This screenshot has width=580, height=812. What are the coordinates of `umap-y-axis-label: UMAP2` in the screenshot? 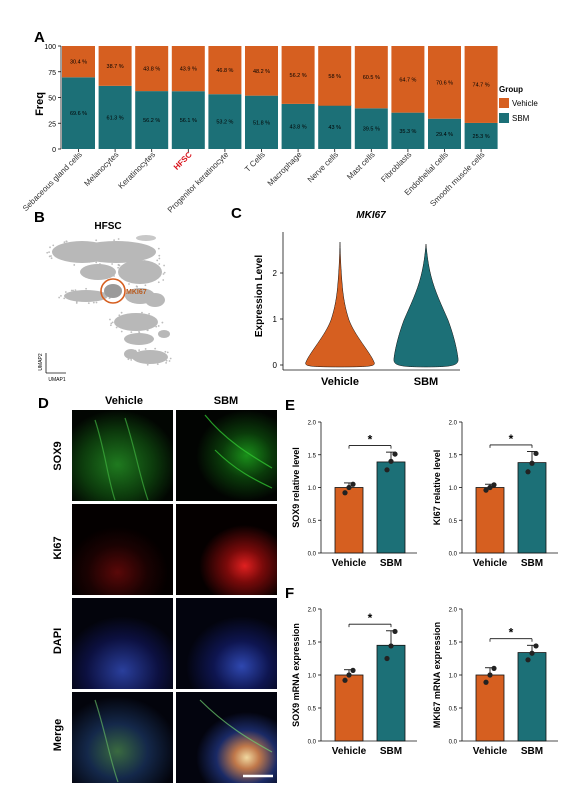 It's located at (41, 361).